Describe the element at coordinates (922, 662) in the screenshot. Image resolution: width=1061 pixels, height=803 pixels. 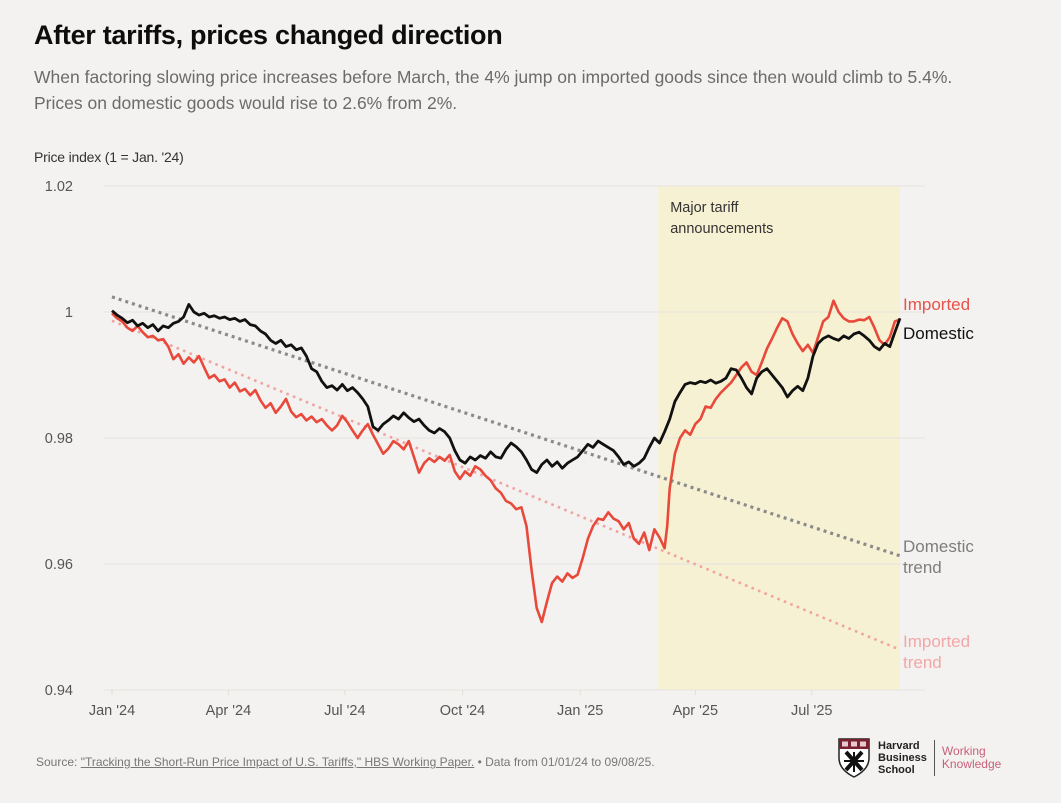
I see `imported-trend-label-line-2: trend` at that location.